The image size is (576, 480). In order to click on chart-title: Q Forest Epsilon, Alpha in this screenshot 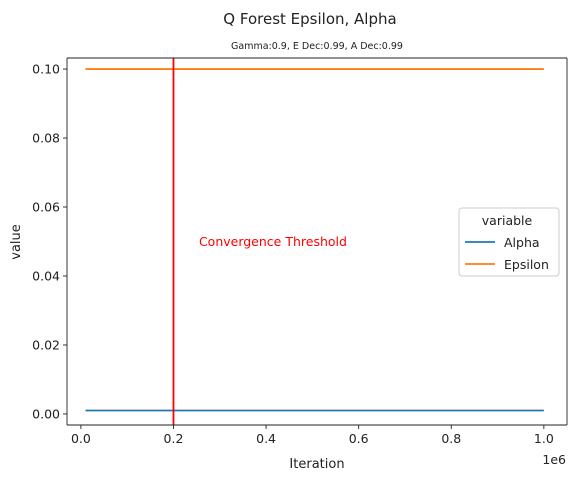, I will do `click(309, 19)`.